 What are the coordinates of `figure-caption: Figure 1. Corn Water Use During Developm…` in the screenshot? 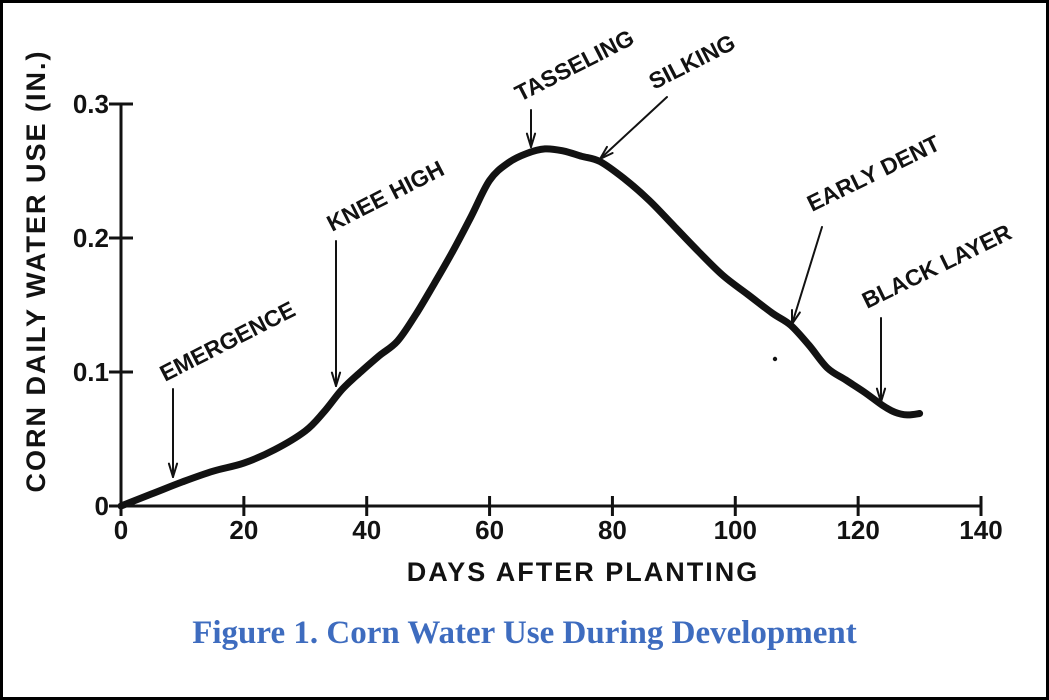 It's located at (524, 633).